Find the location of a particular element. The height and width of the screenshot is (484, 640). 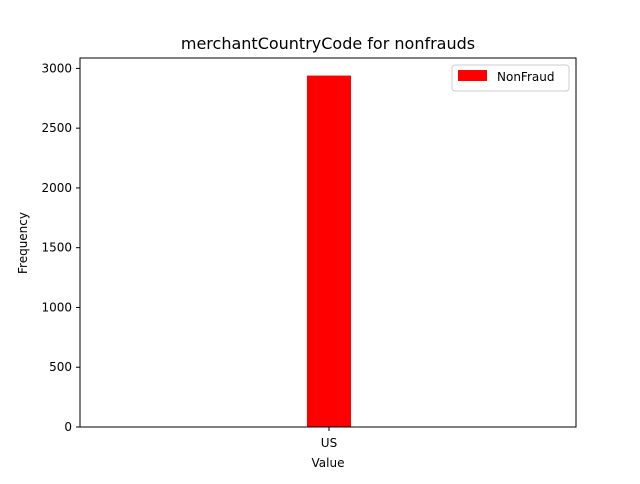

y-tick-label-500: 500 is located at coordinates (60, 367).